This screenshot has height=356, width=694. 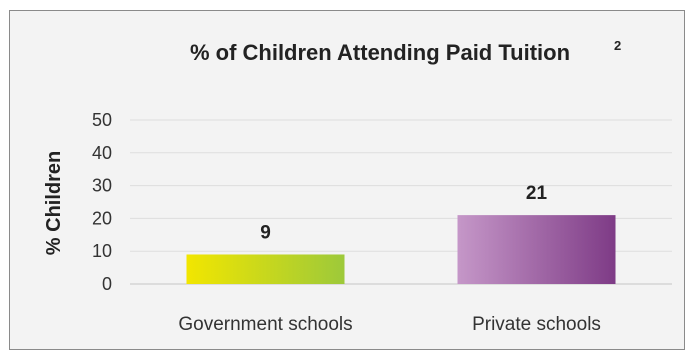 I want to click on chart-title-superscript: 2, so click(x=617, y=45).